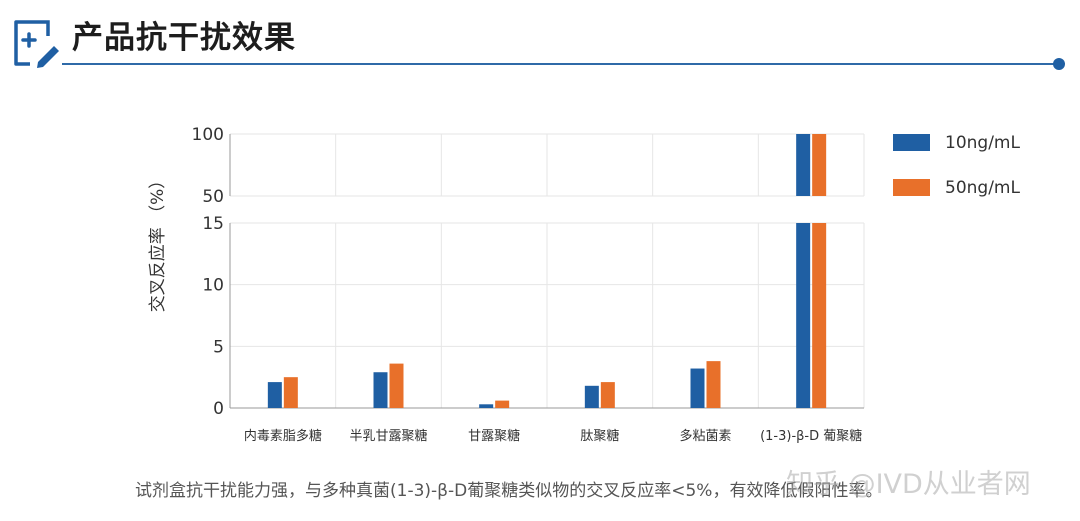  Describe the element at coordinates (213, 286) in the screenshot. I see `y-tick-label: 10` at that location.